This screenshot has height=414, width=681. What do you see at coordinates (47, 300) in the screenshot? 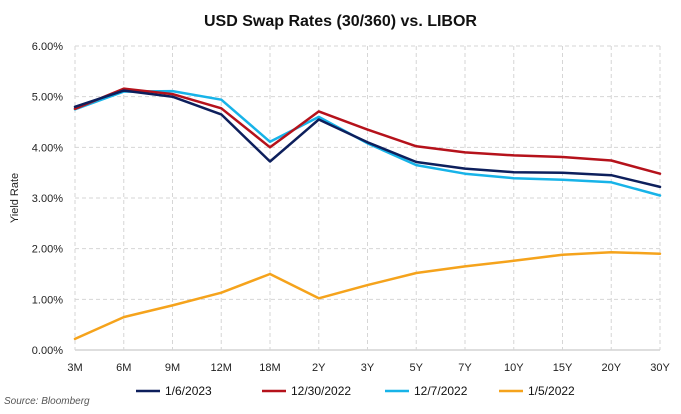
I see `y-tick-label: 1.00%` at bounding box center [47, 300].